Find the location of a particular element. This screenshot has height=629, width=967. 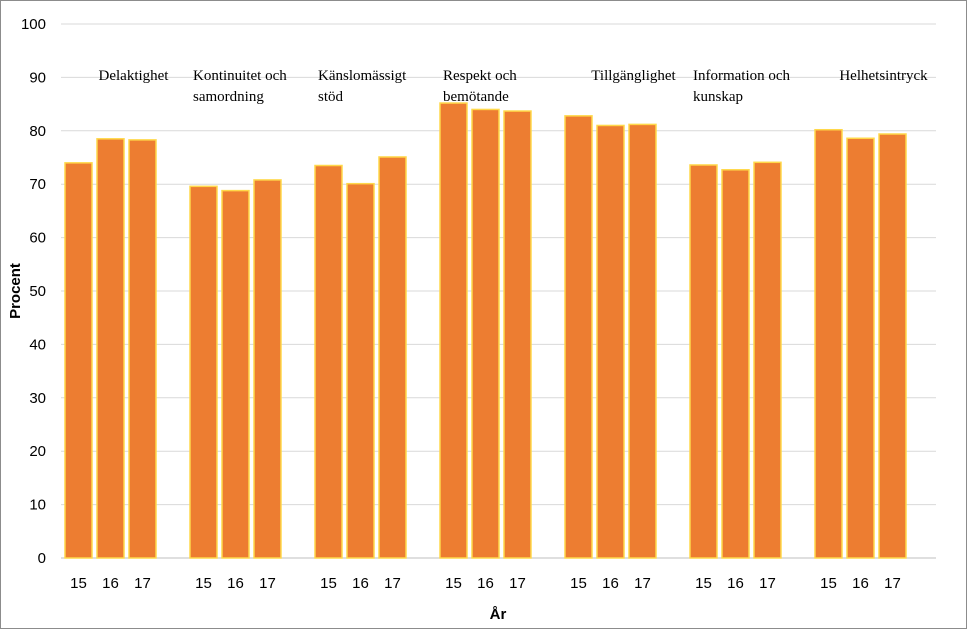

group-label: stöd is located at coordinates (331, 97).